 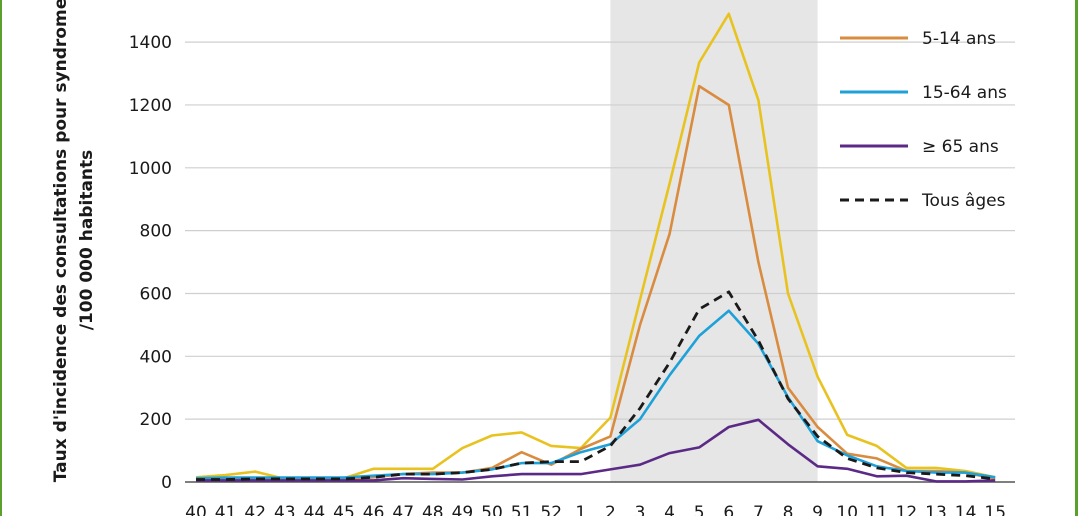 I want to click on x-tick-label: 42, so click(x=255, y=509).